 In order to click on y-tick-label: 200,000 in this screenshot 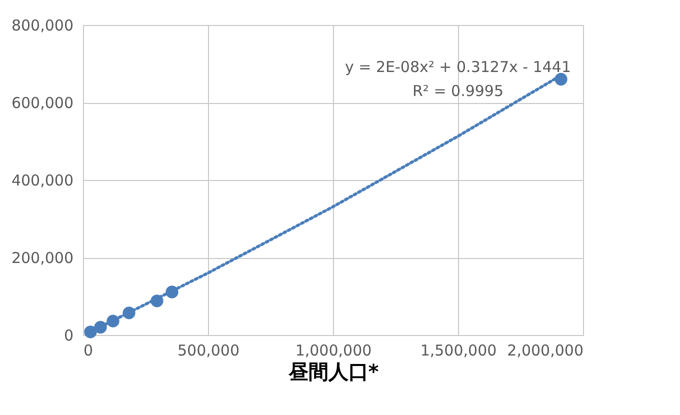, I will do `click(42, 258)`.